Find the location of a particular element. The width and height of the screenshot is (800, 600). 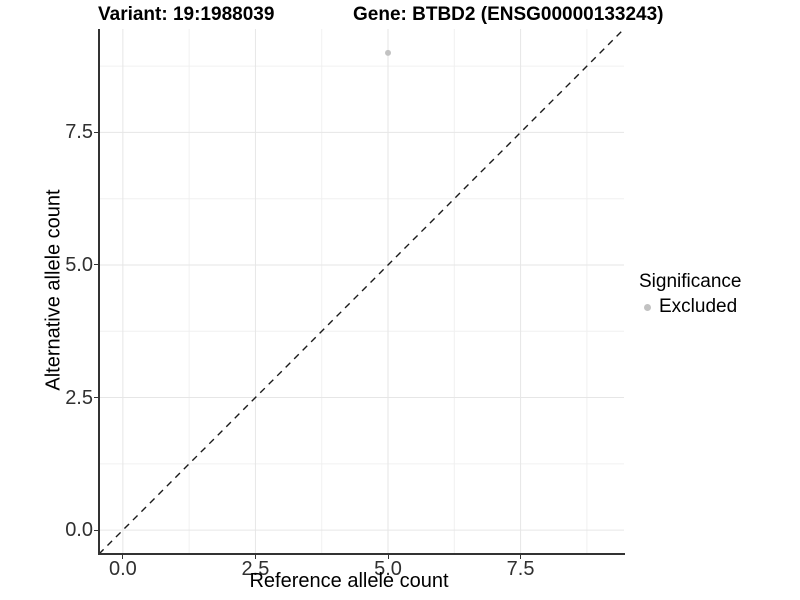

x-axis-title: Reference allele count is located at coordinates (349, 581).